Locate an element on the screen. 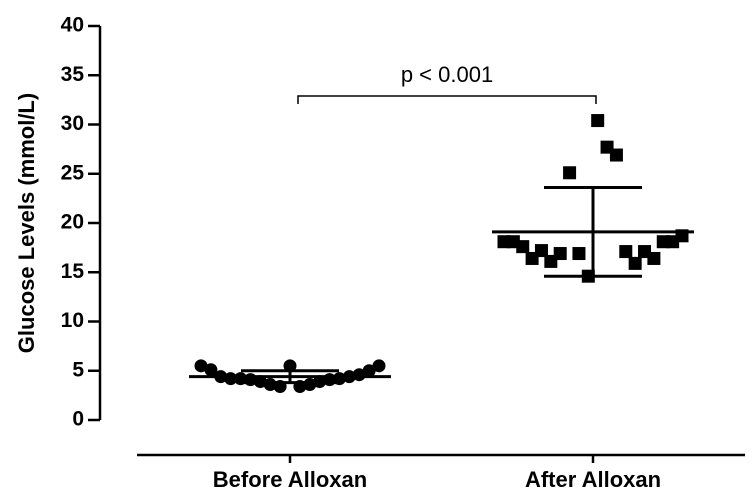  y-tick-label: 40 is located at coordinates (72, 25).